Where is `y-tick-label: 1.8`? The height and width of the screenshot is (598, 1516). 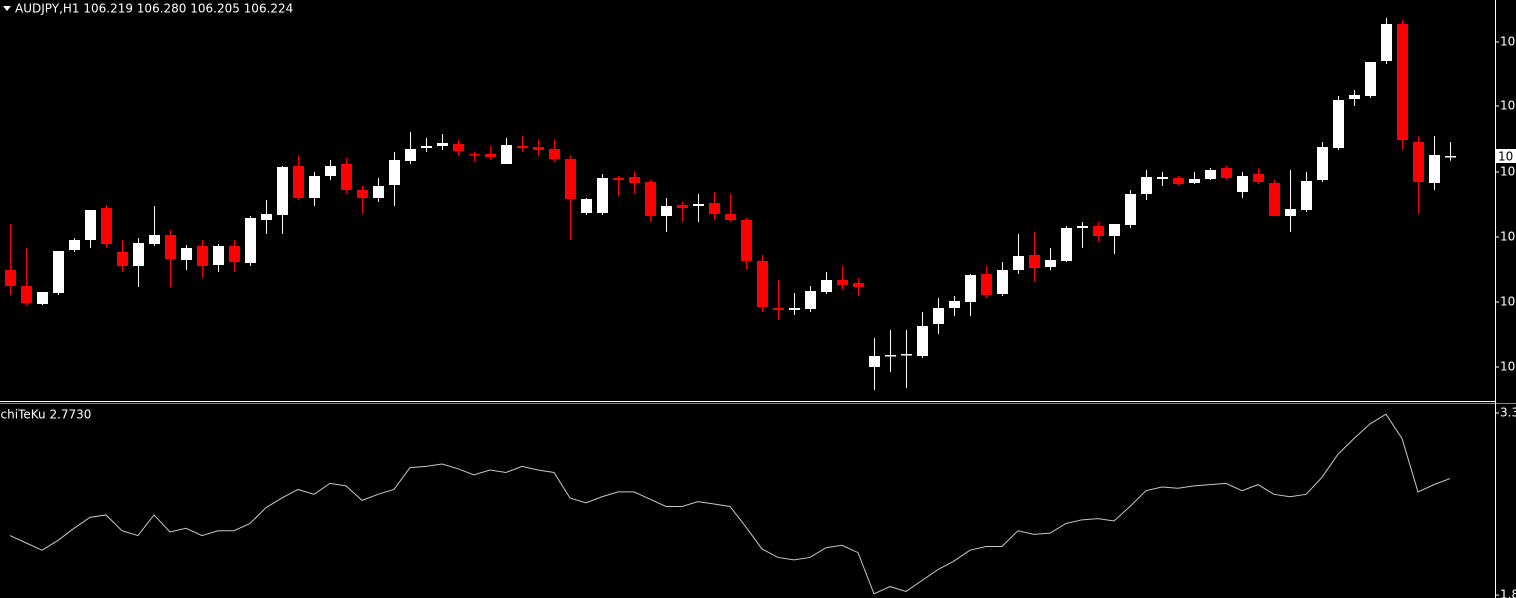
y-tick-label: 1.8 is located at coordinates (1508, 593).